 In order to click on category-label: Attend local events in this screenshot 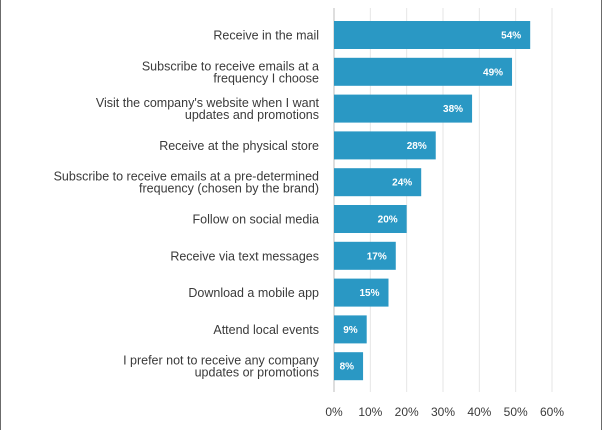, I will do `click(266, 330)`.